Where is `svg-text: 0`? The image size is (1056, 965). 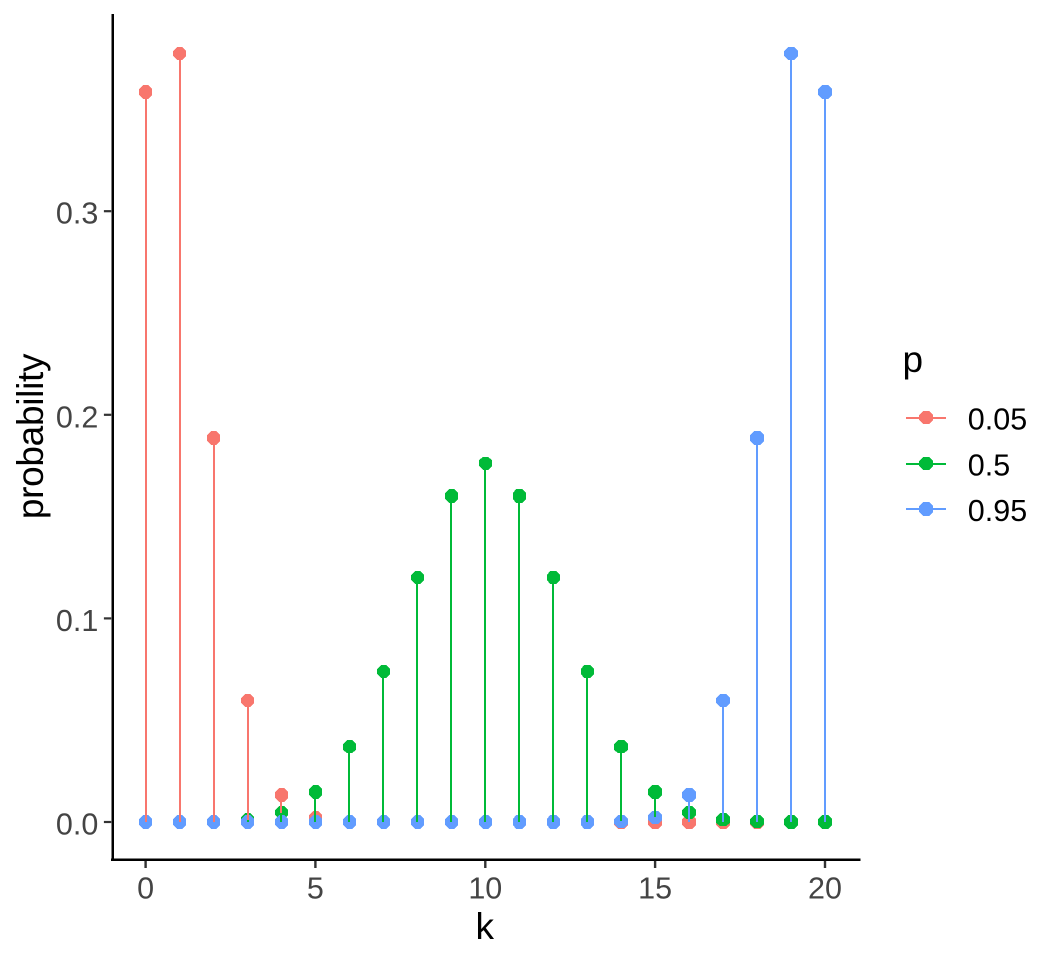 svg-text: 0 is located at coordinates (145, 889).